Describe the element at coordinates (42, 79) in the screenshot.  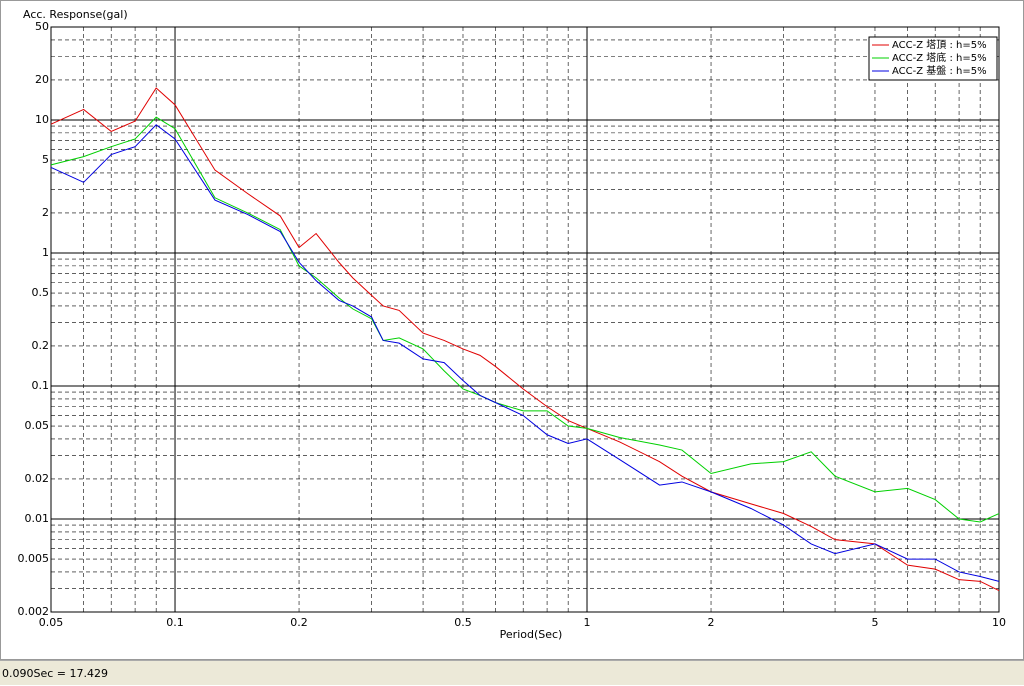
I see `y-tick-label: 20` at that location.